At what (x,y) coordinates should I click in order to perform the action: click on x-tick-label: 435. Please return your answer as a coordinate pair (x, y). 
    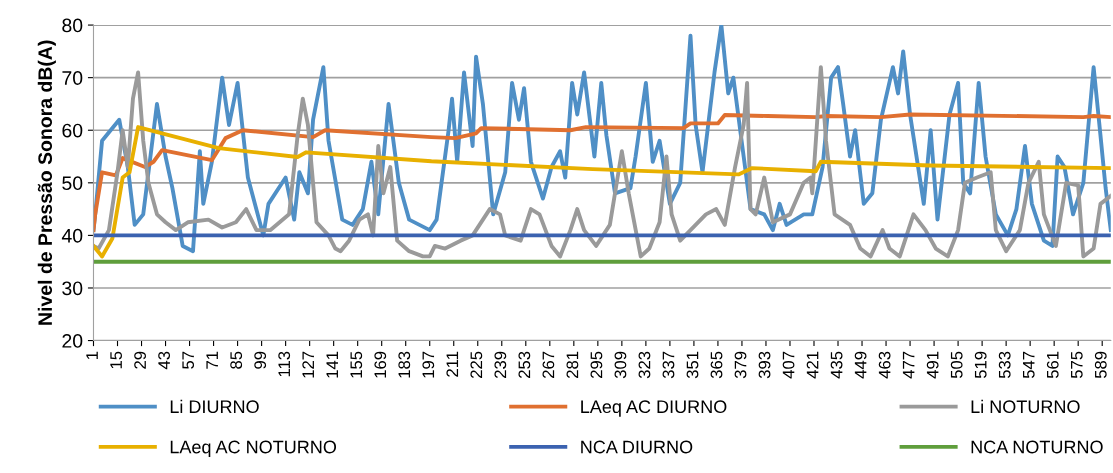
    Looking at the image, I should click on (836, 365).